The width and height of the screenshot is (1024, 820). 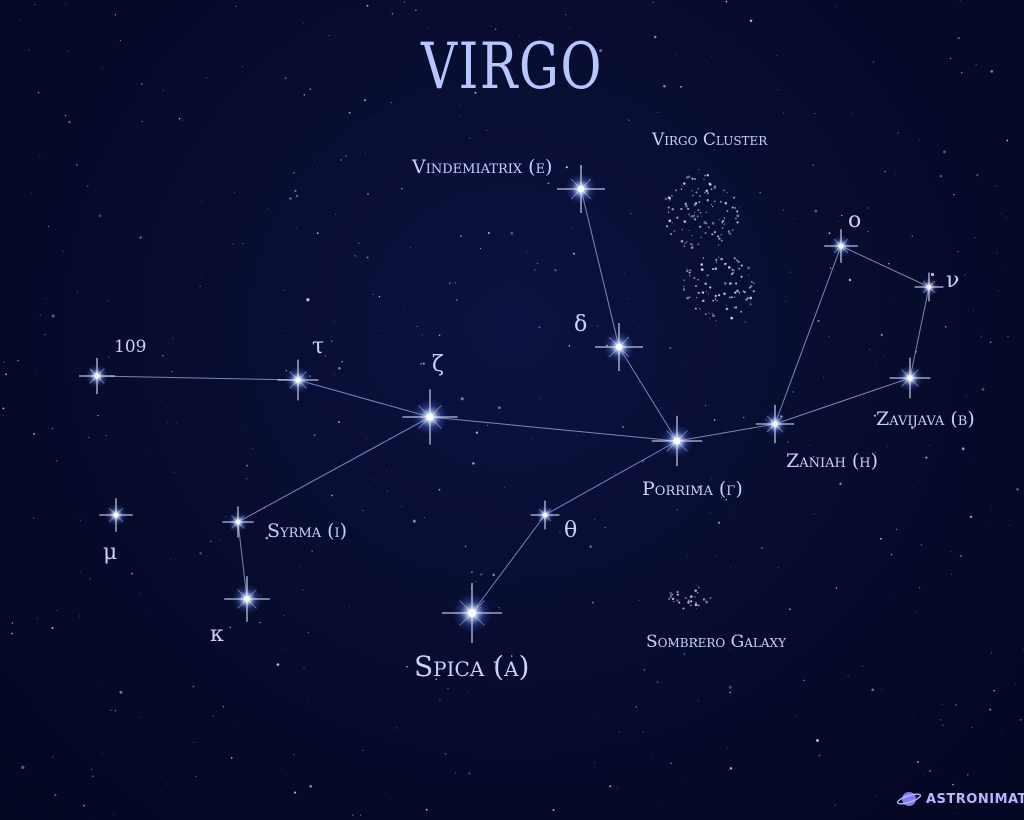 I want to click on brand-logo: ASTRONIMATE, so click(x=960, y=799).